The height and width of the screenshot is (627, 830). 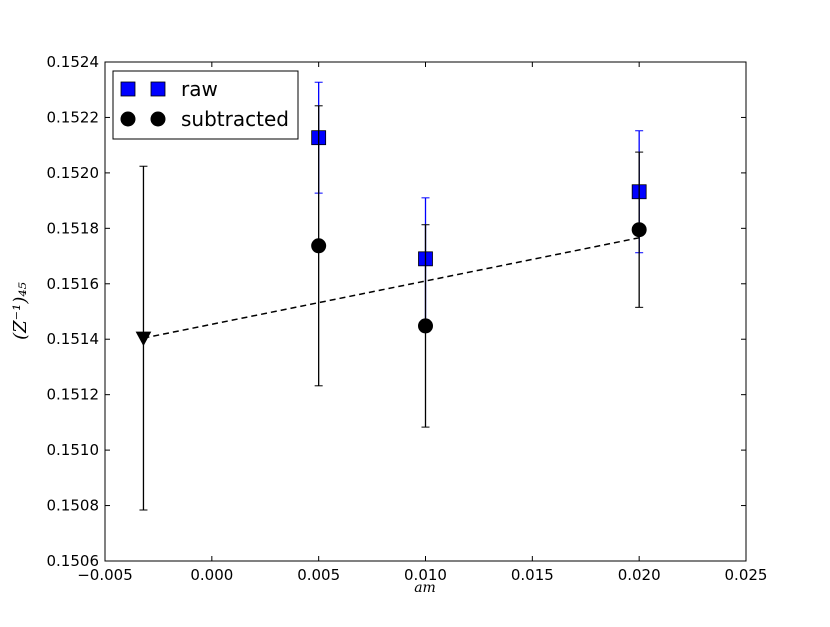 I want to click on y-tick-label: 0.1516, so click(x=73, y=284).